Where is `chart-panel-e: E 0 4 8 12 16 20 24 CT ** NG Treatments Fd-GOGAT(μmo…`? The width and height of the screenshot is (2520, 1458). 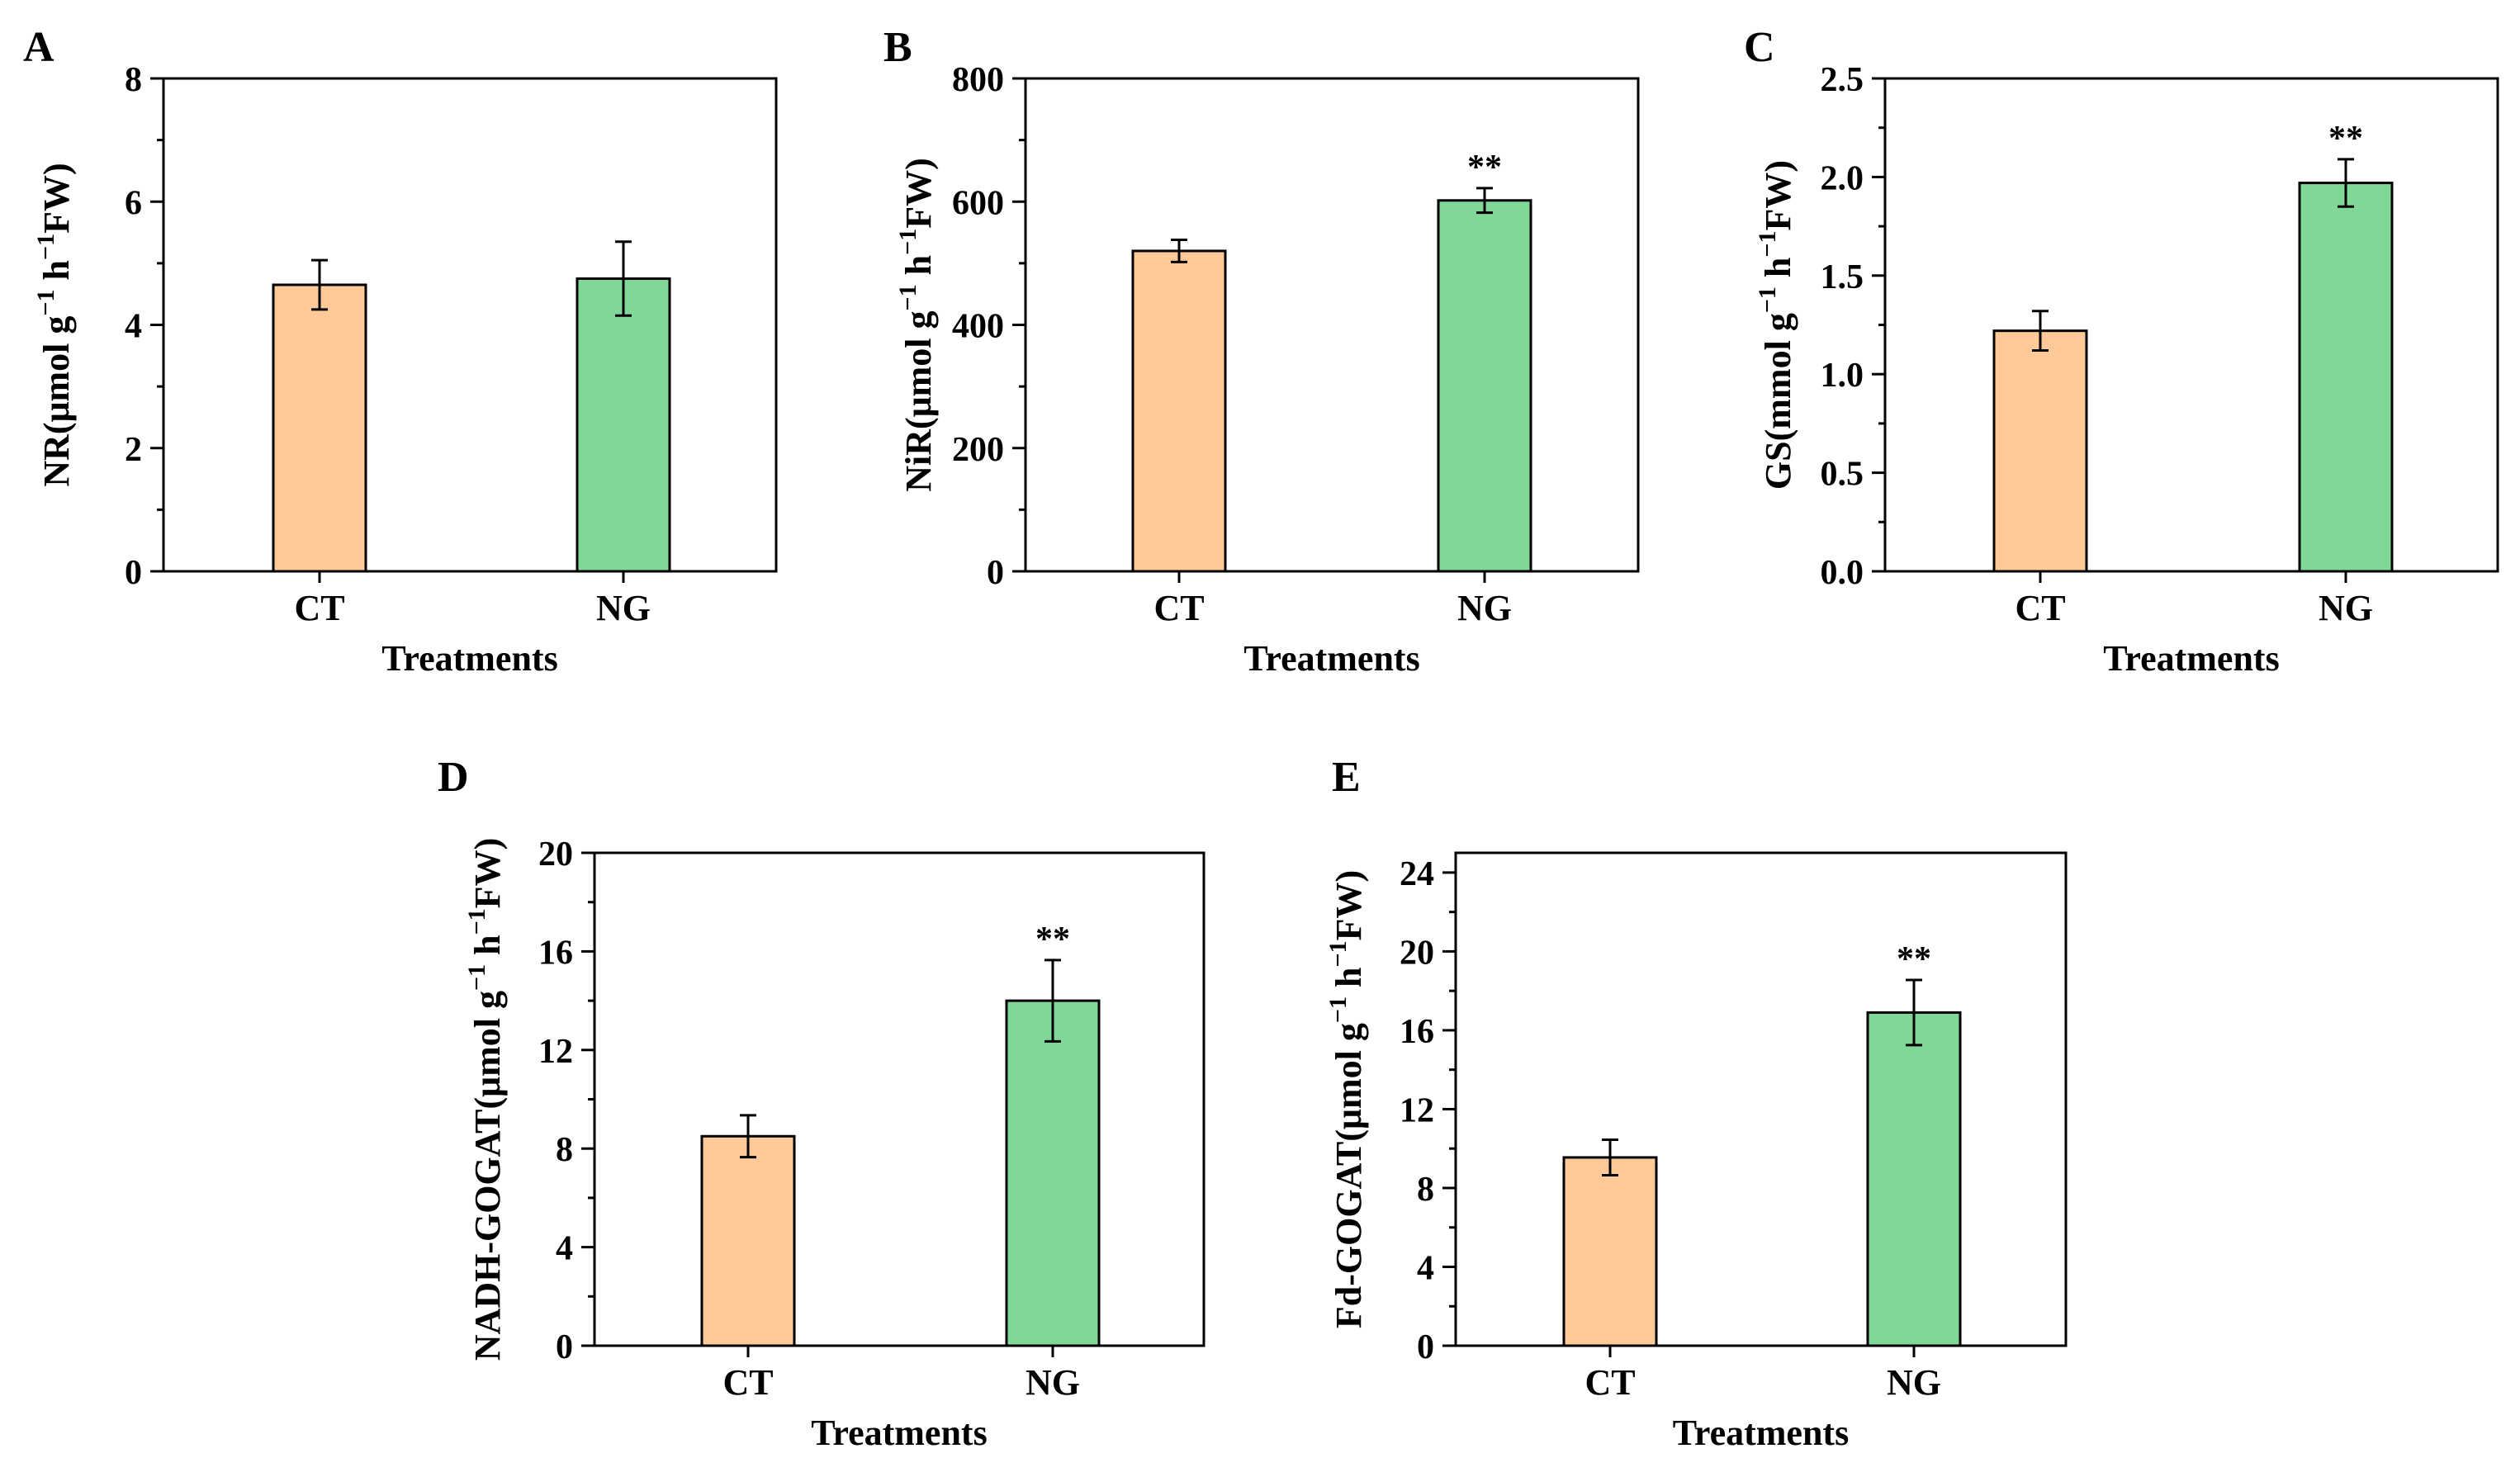
chart-panel-e: E 0 4 8 12 16 20 24 CT ** NG Treatments Fd-GOGAT(μmo… is located at coordinates (1696, 1103).